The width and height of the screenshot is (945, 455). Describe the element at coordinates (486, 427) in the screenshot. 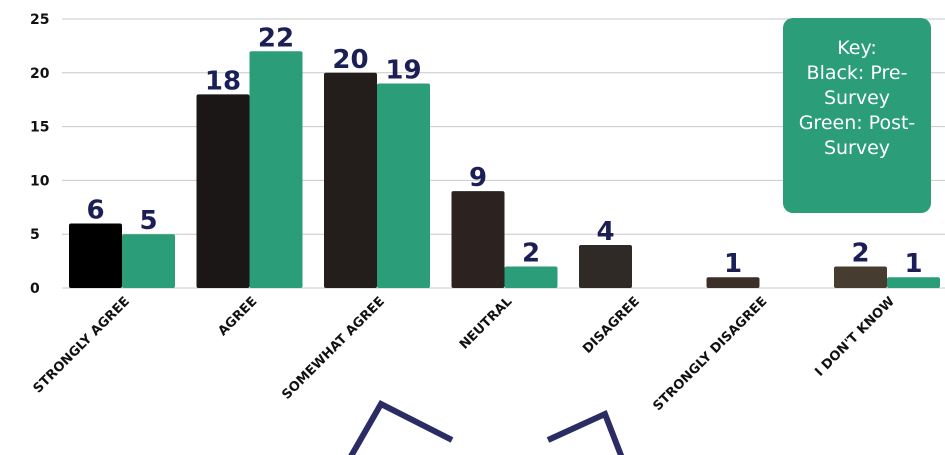

I see `star-outline-decoration` at that location.